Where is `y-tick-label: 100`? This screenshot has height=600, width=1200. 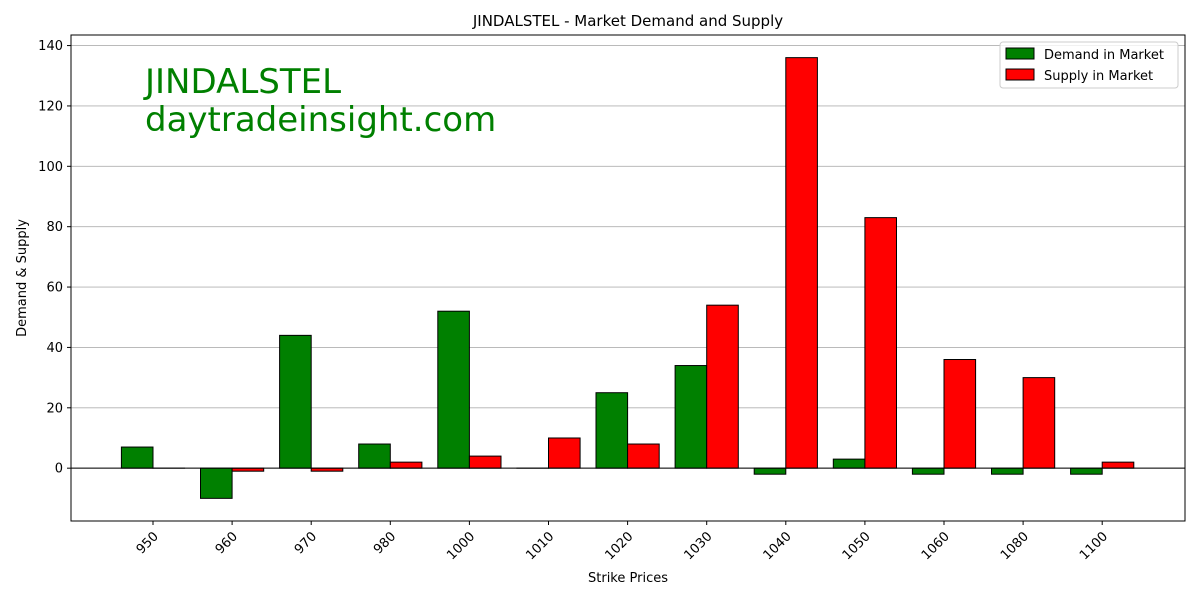 y-tick-label: 100 is located at coordinates (50, 167).